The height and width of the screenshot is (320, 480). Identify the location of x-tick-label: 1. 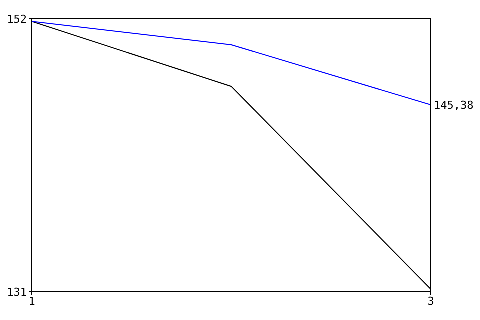
(32, 301).